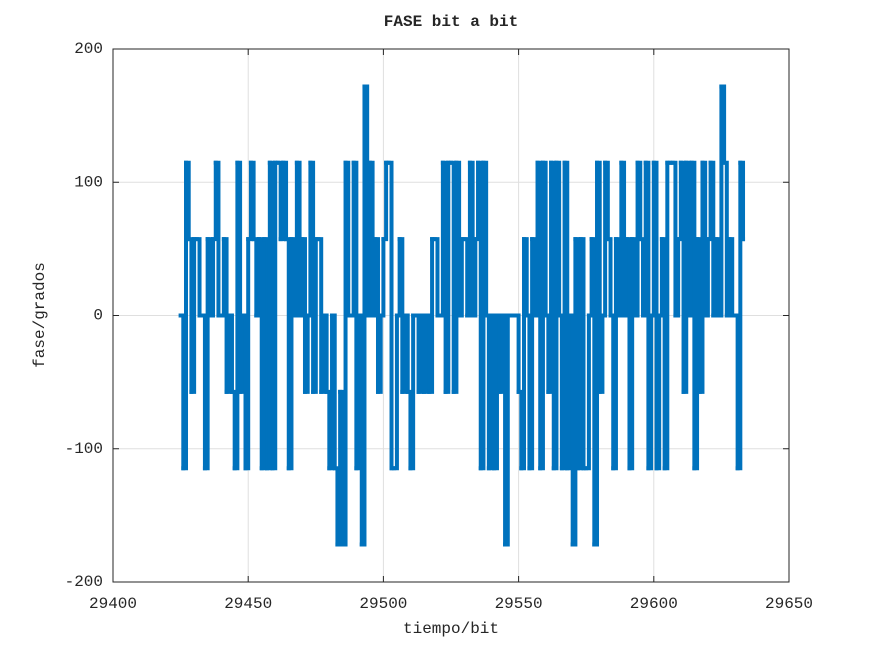 The height and width of the screenshot is (654, 872). What do you see at coordinates (113, 604) in the screenshot?
I see `x-tick-label: 29400` at bounding box center [113, 604].